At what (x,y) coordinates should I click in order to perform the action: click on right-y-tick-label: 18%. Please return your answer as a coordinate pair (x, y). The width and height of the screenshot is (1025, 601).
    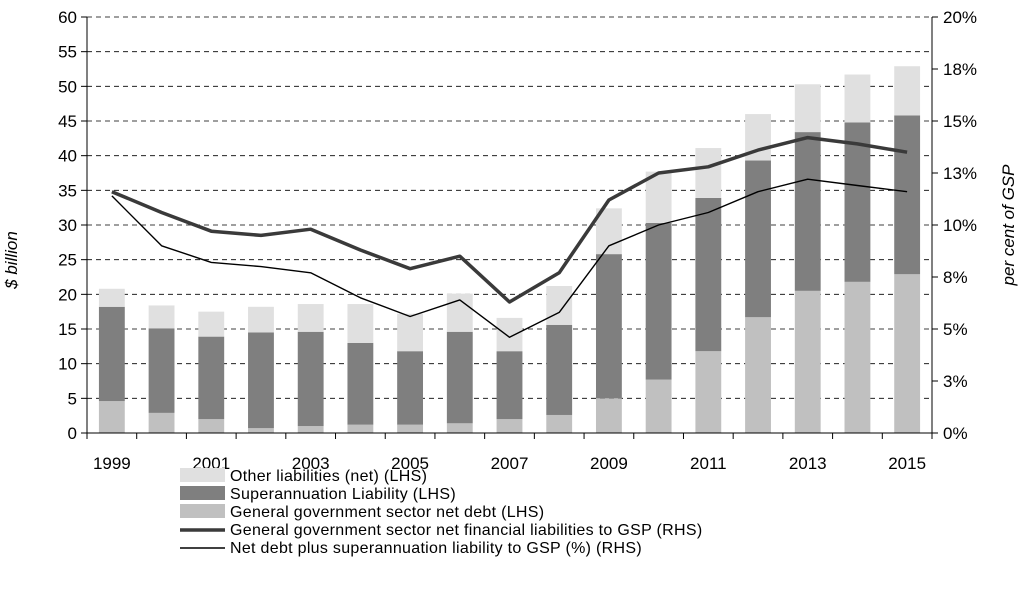
    Looking at the image, I should click on (960, 69).